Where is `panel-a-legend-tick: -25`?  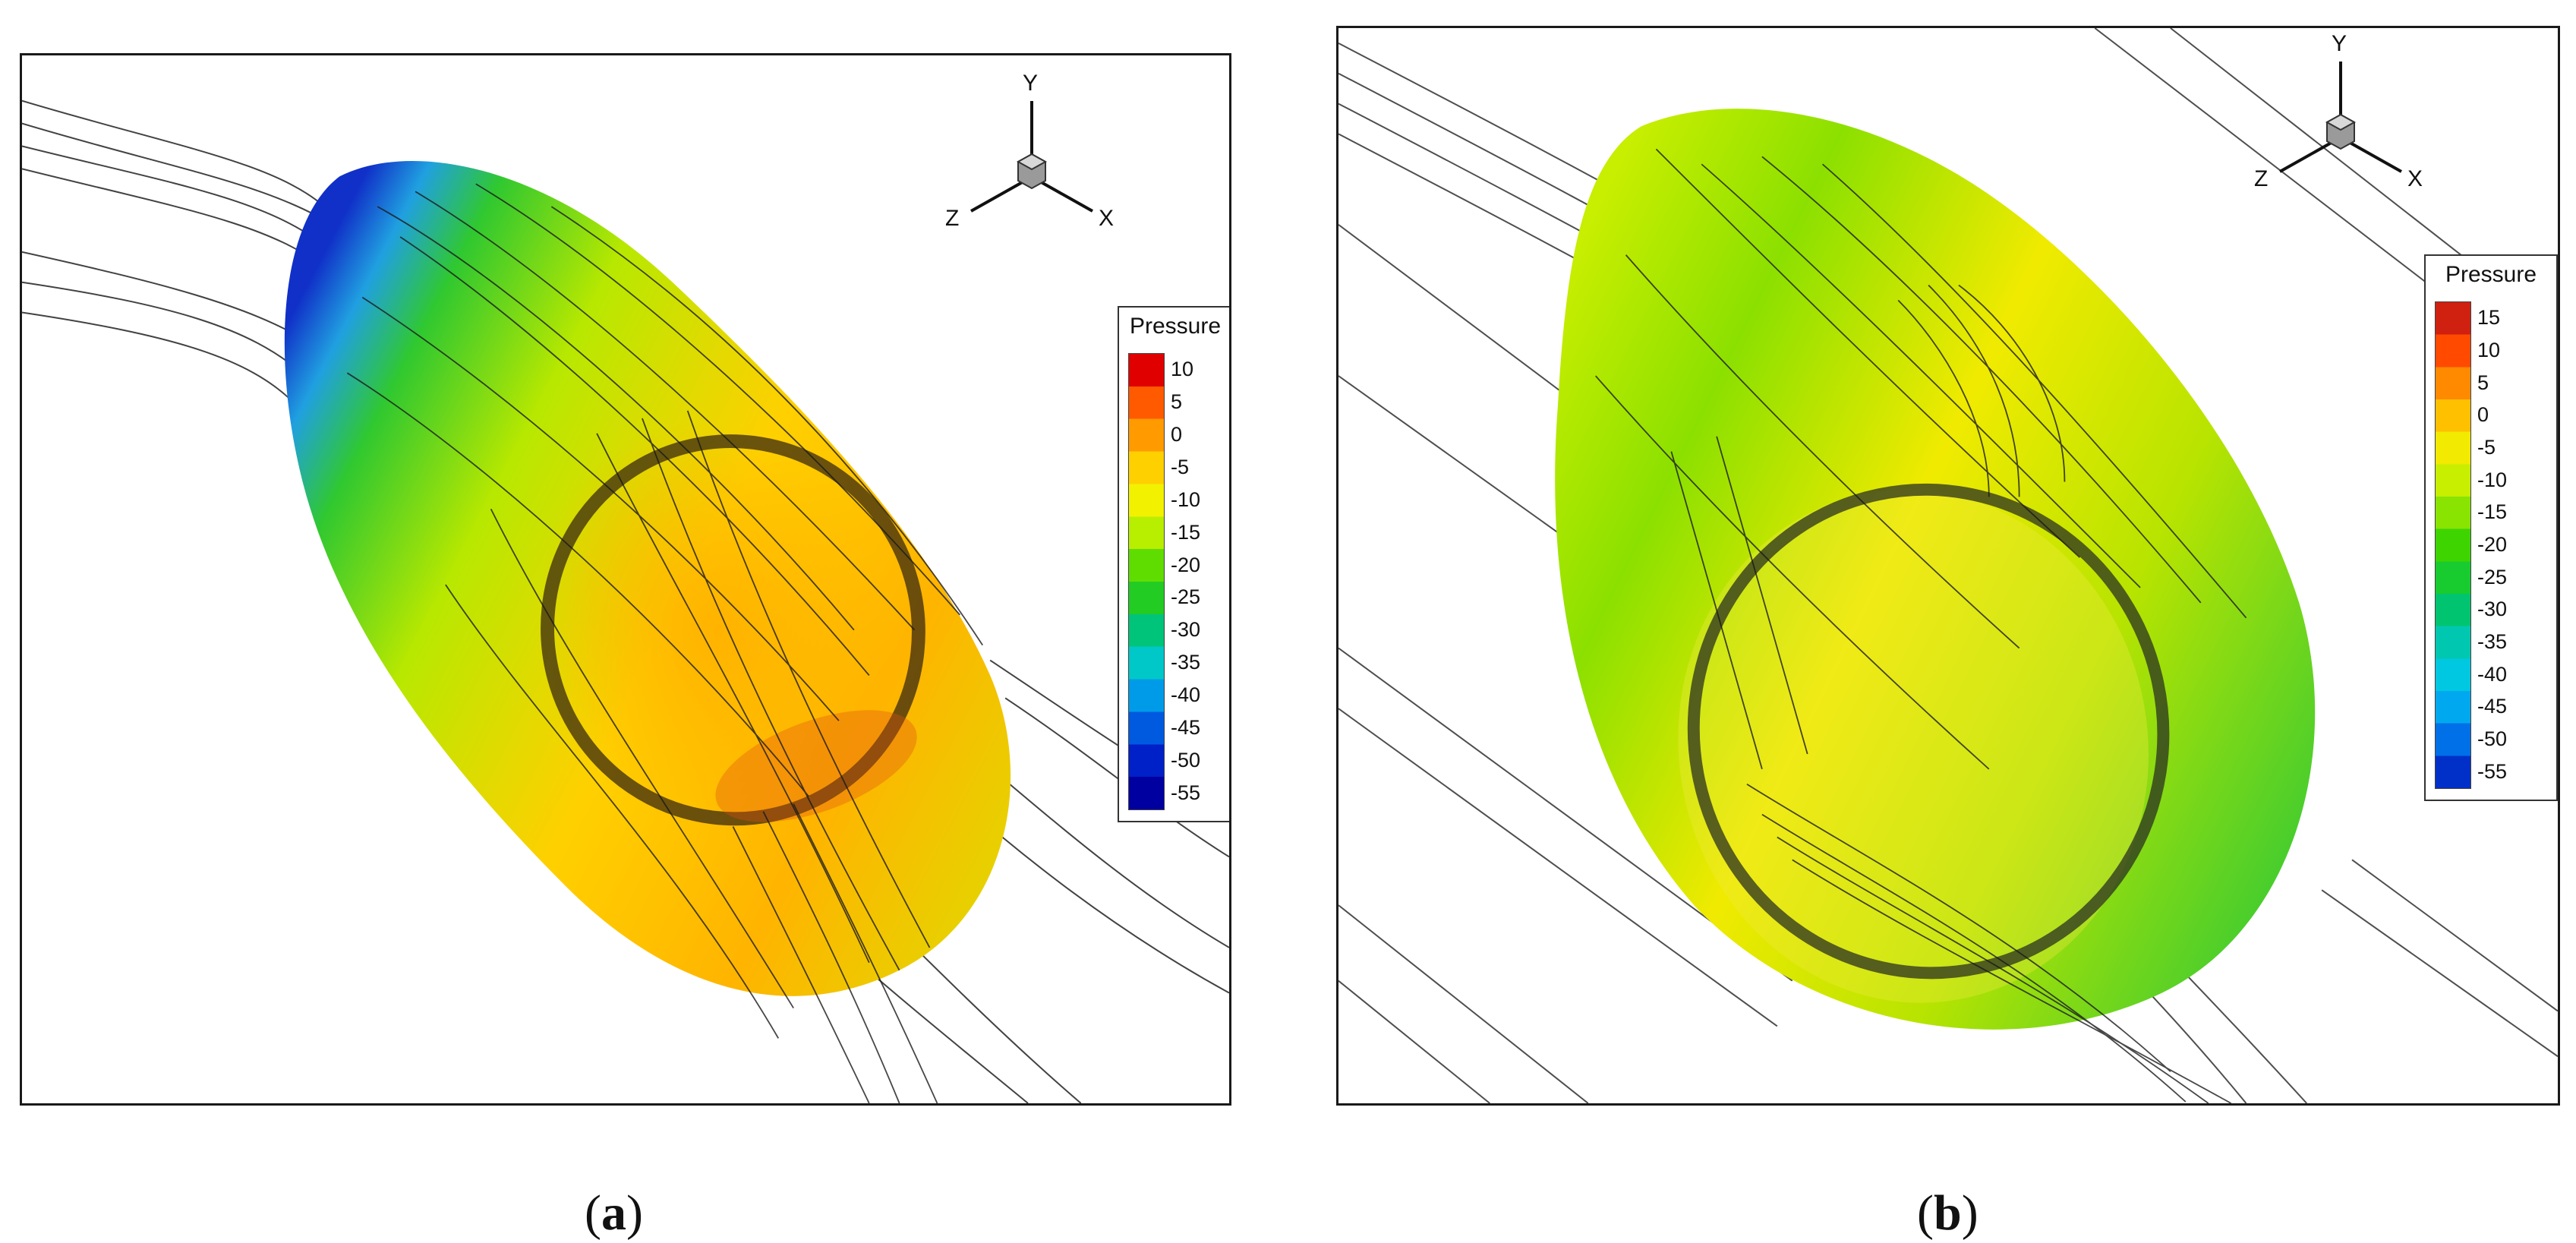
panel-a-legend-tick: -25 is located at coordinates (1186, 597).